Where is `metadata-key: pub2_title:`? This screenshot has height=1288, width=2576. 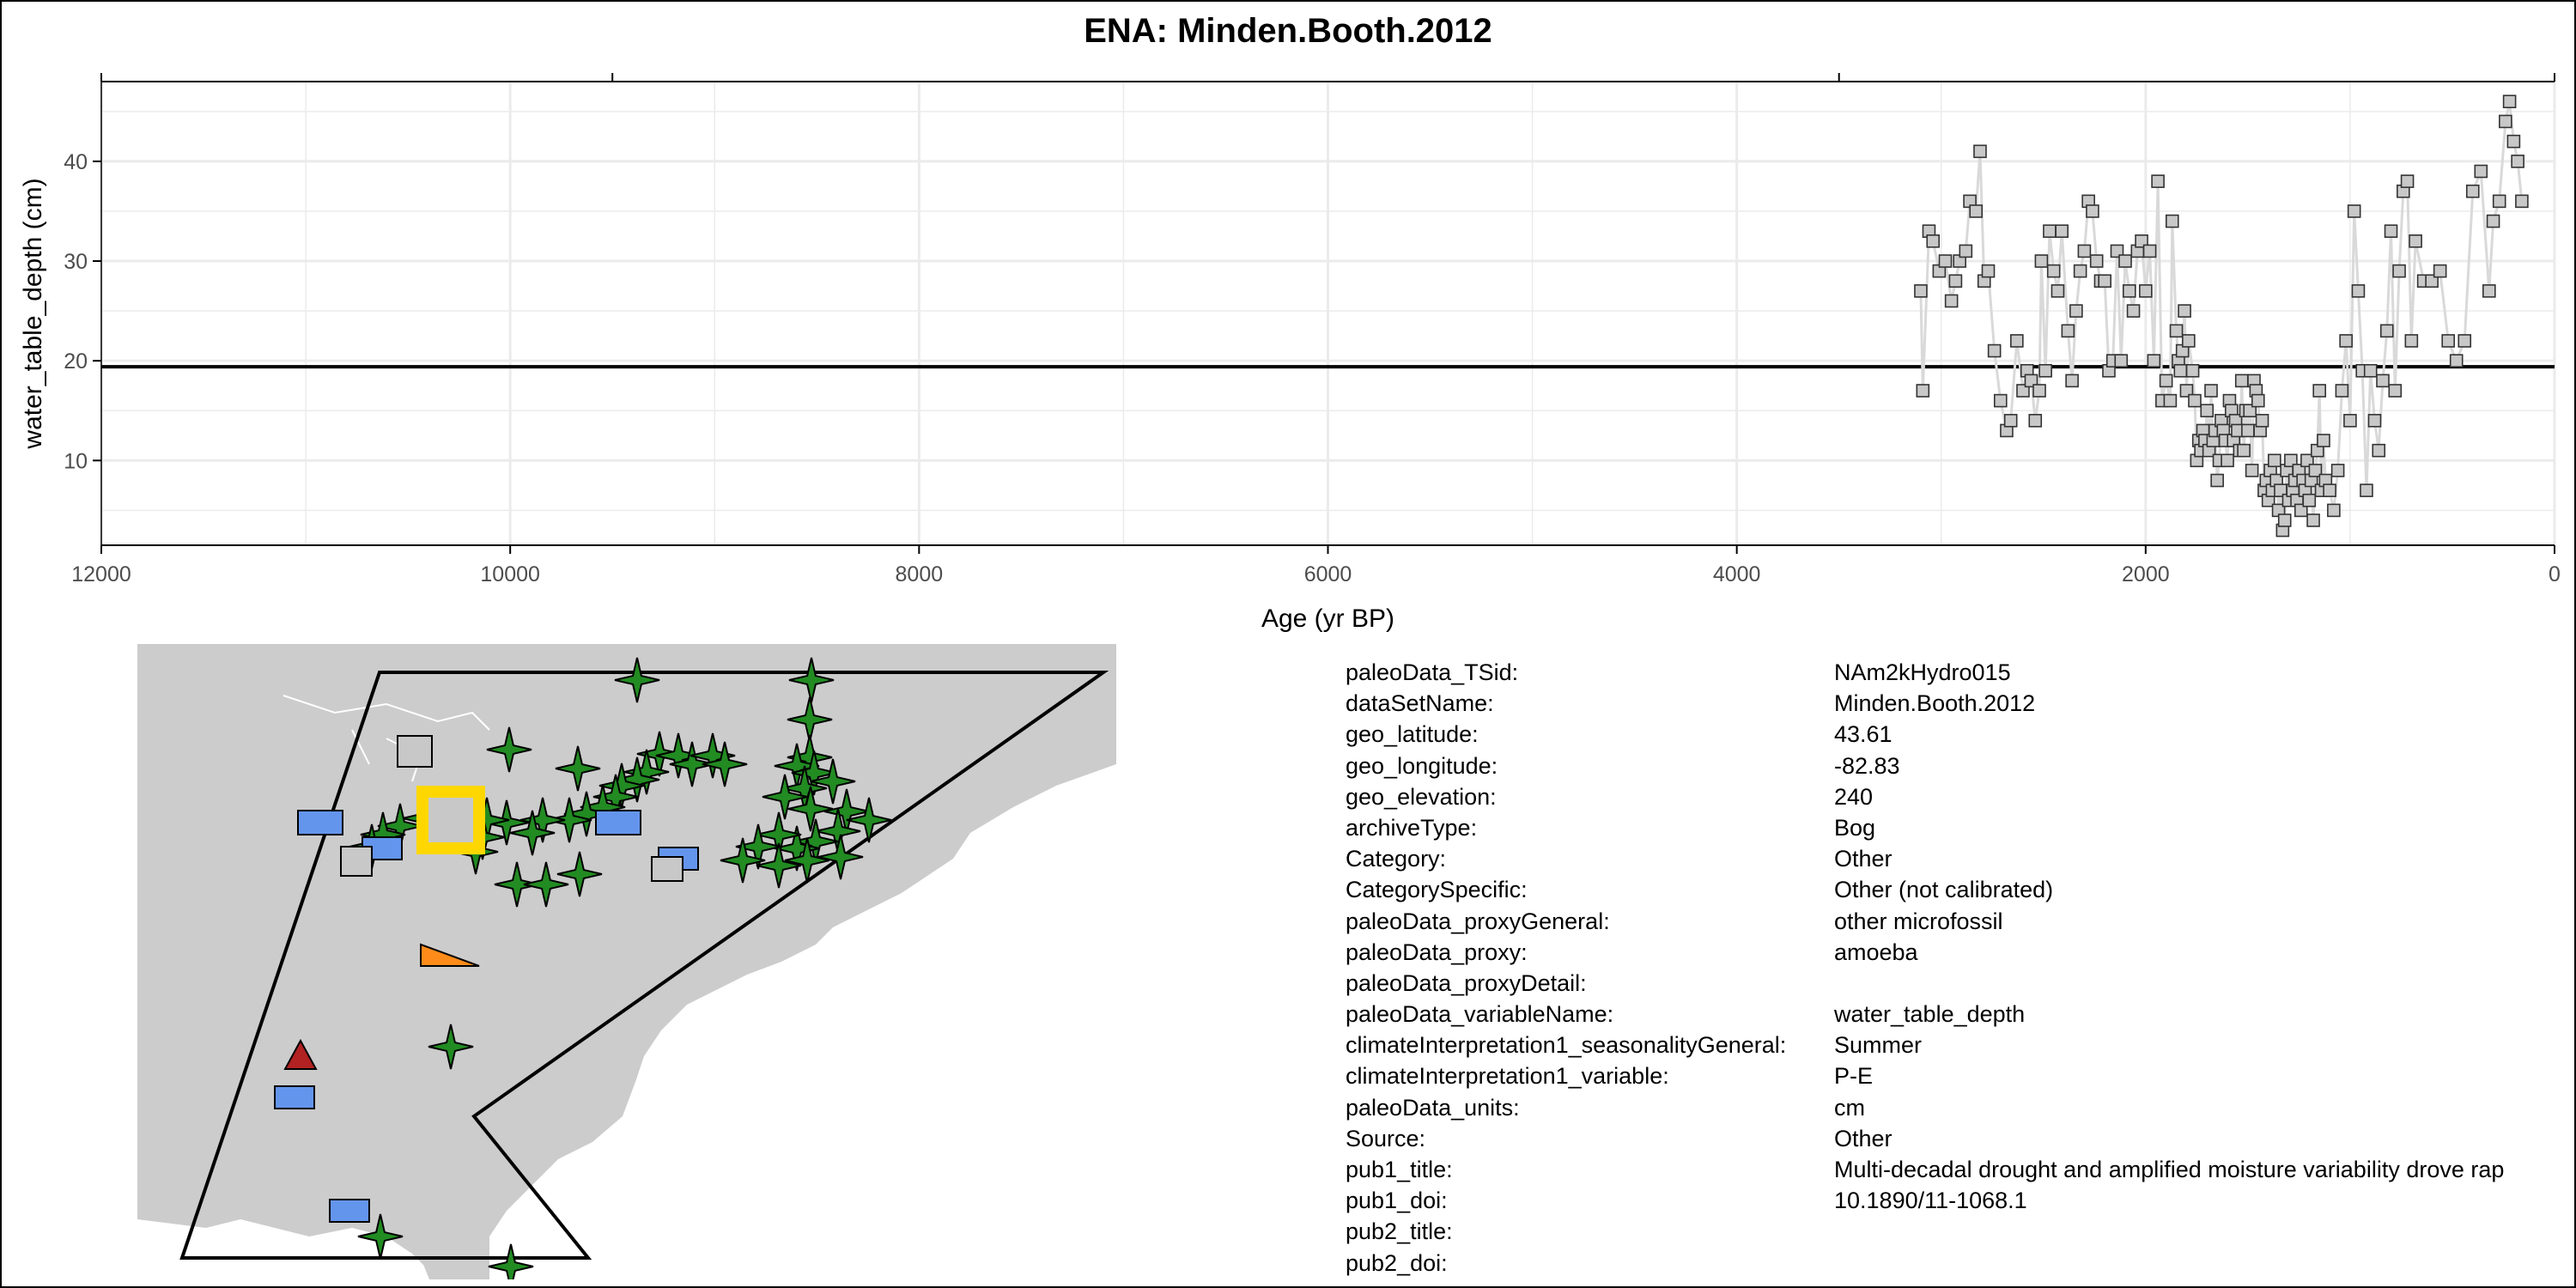
metadata-key: pub2_title: is located at coordinates (1400, 1232).